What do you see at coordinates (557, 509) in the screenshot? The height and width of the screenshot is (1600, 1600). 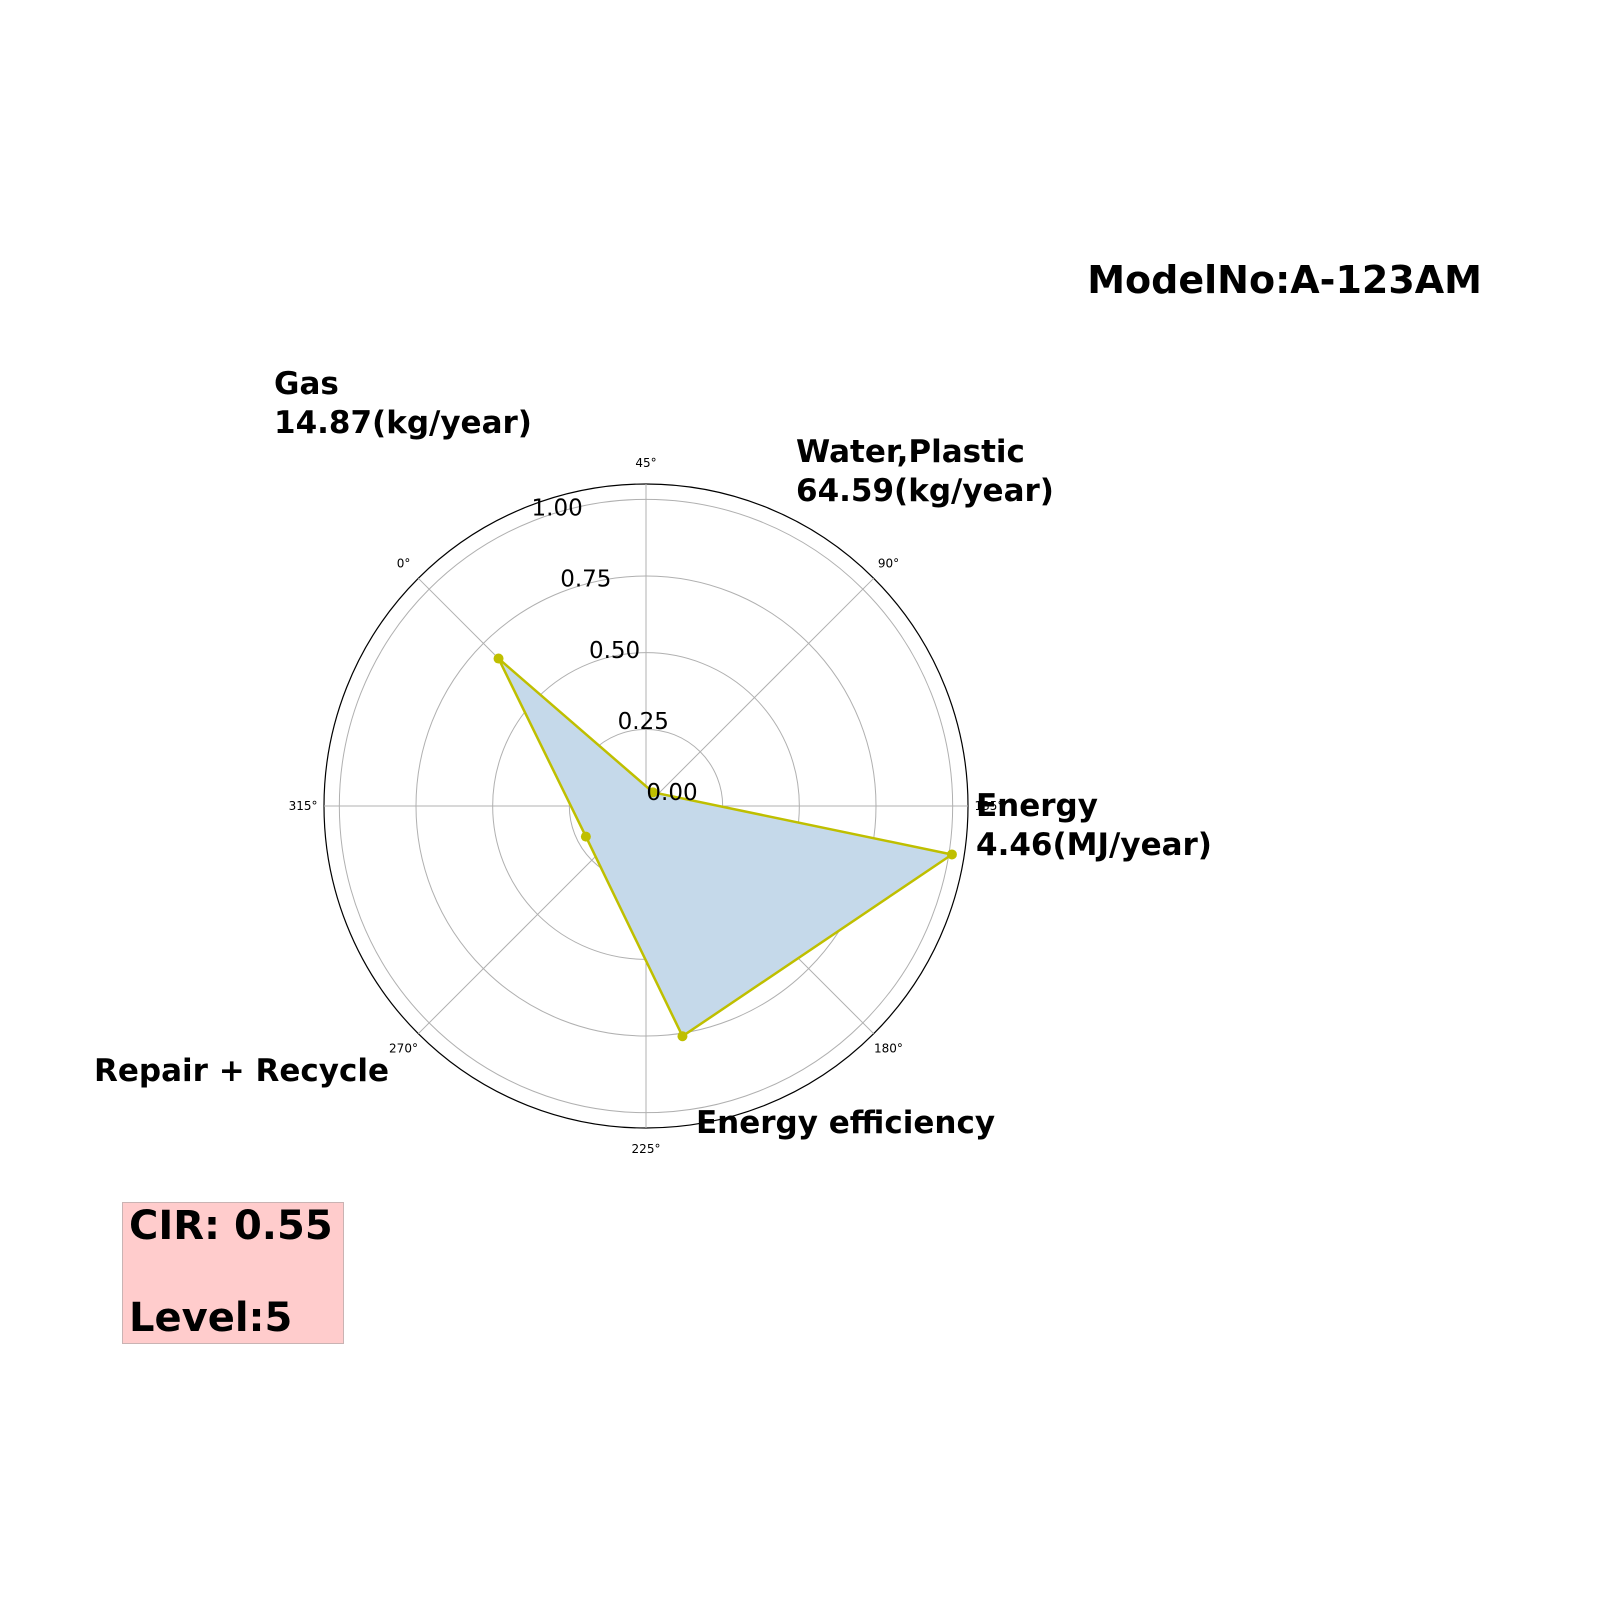 I see `radial-tick-label-4: 1.00` at bounding box center [557, 509].